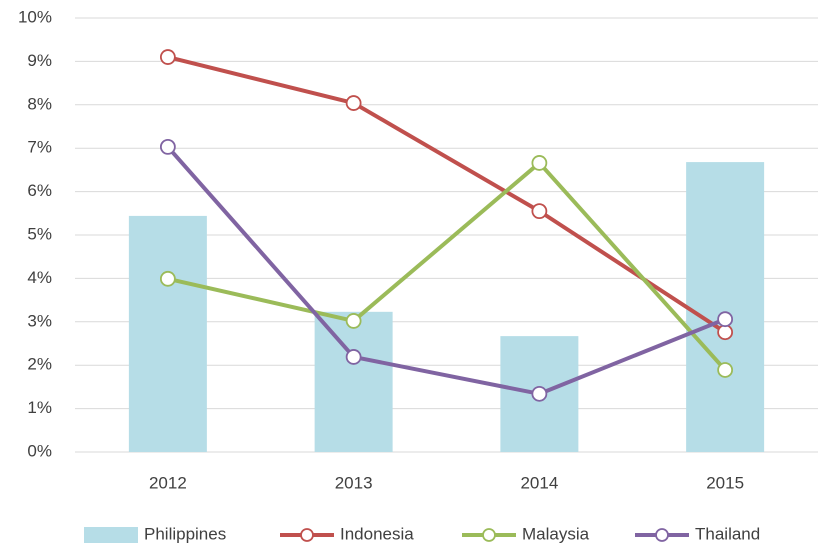 This screenshot has width=823, height=552. What do you see at coordinates (39, 190) in the screenshot?
I see `y-tick-label: 6%` at bounding box center [39, 190].